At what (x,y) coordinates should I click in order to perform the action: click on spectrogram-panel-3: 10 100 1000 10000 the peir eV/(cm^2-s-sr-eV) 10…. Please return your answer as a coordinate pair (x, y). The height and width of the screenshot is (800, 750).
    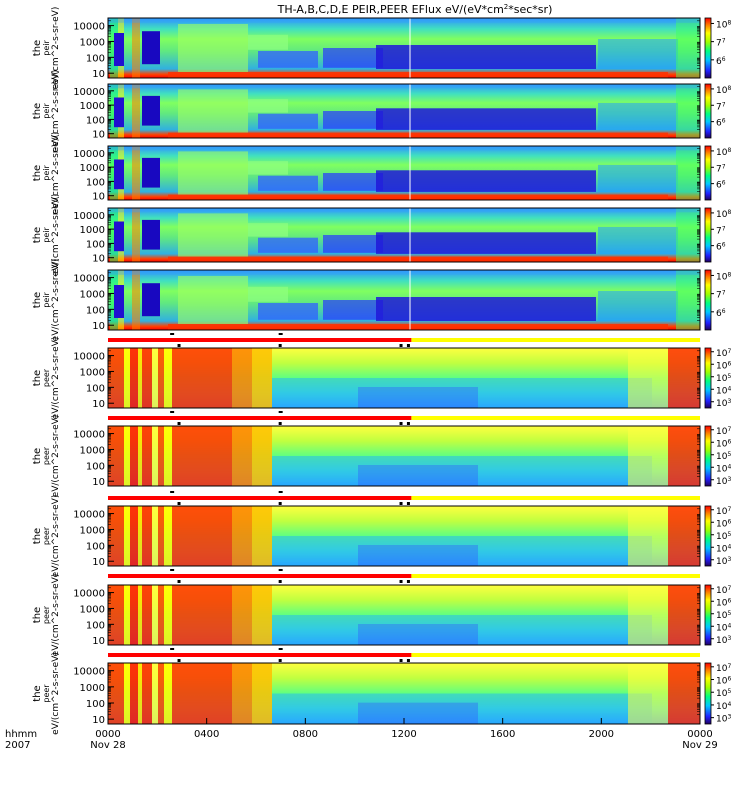
    Looking at the image, I should click on (381, 173).